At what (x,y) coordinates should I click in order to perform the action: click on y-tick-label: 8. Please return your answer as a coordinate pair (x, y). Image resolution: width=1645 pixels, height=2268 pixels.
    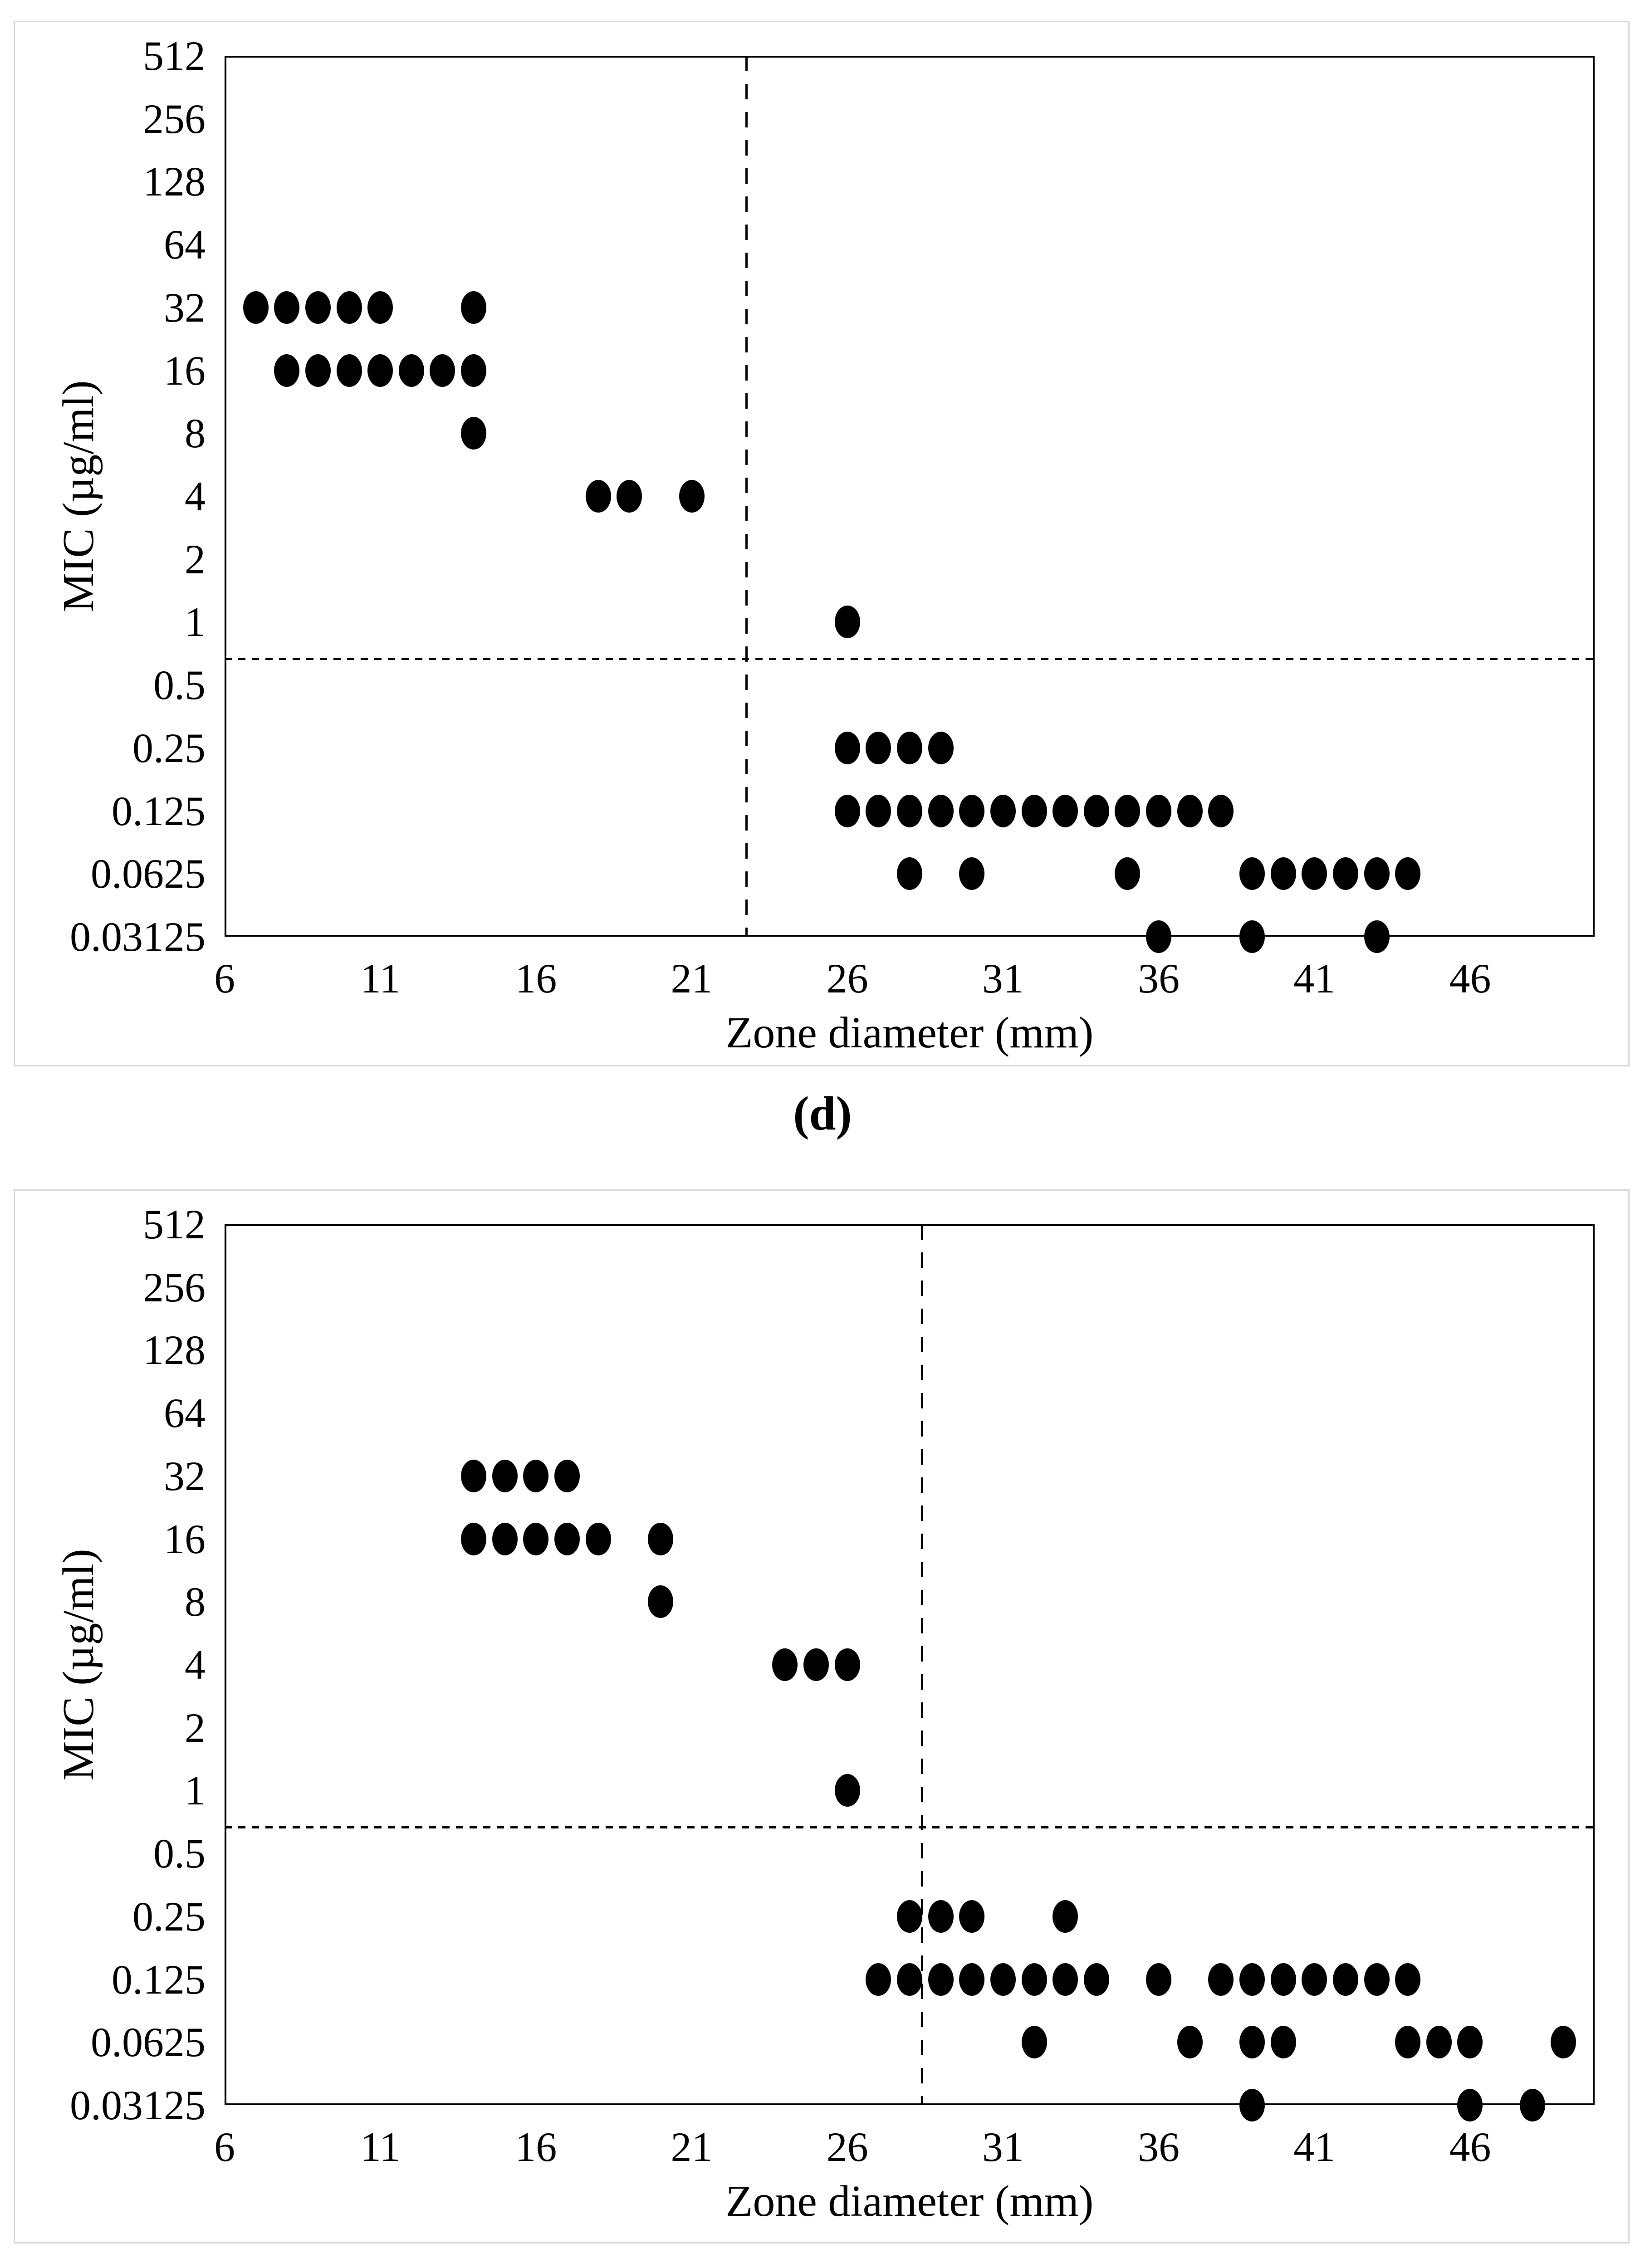
    Looking at the image, I should click on (195, 434).